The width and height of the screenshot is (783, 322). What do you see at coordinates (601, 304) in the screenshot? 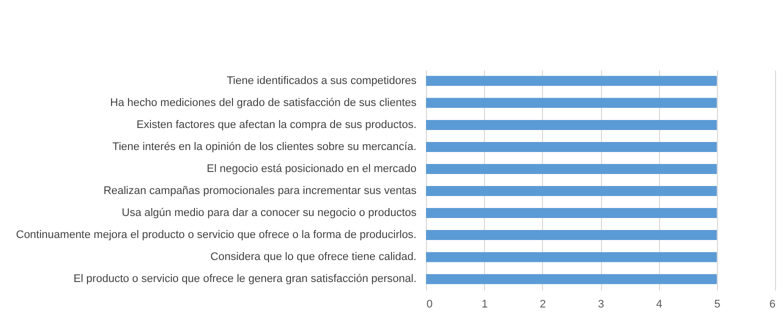
I see `x-tick-label: 3` at bounding box center [601, 304].